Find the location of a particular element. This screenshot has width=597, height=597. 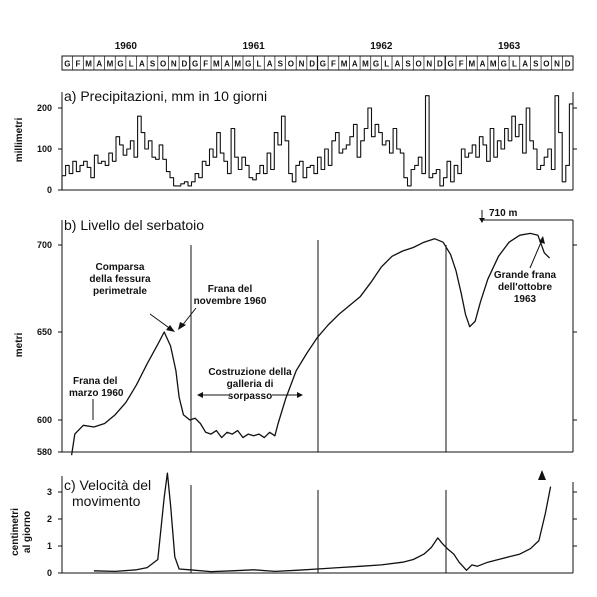

ann-grande-l3: 1963 is located at coordinates (525, 299).